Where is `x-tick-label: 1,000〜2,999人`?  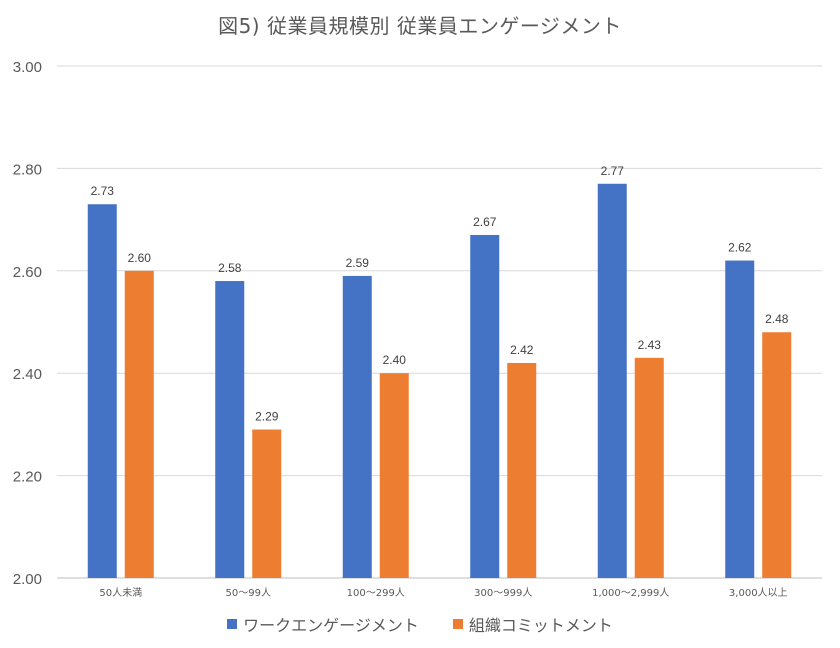
x-tick-label: 1,000〜2,999人 is located at coordinates (630, 593).